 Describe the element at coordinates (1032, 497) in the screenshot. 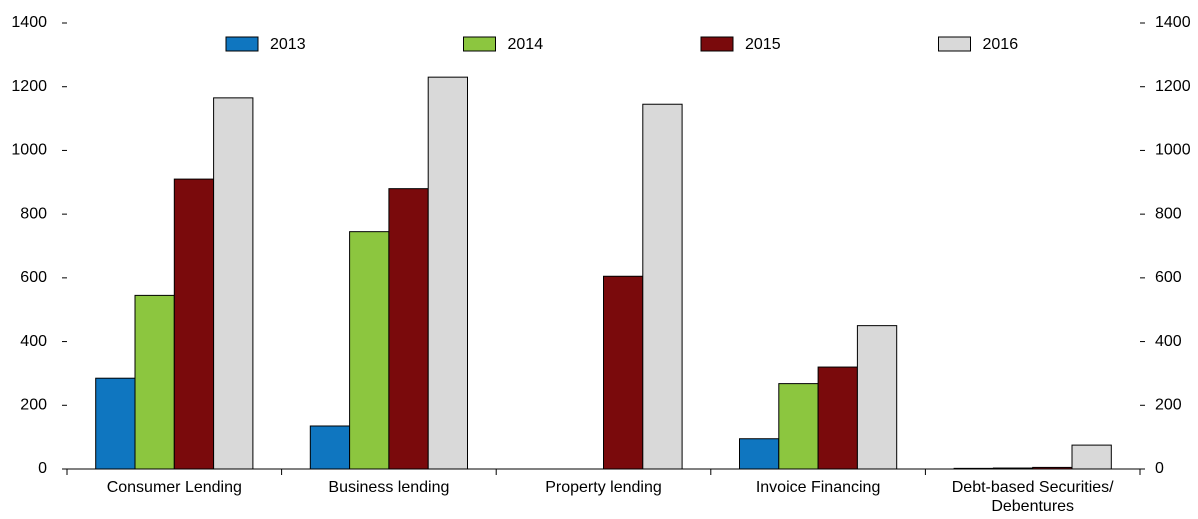

I see `x-tick-label: Debt-based Securities/ Debentures` at that location.